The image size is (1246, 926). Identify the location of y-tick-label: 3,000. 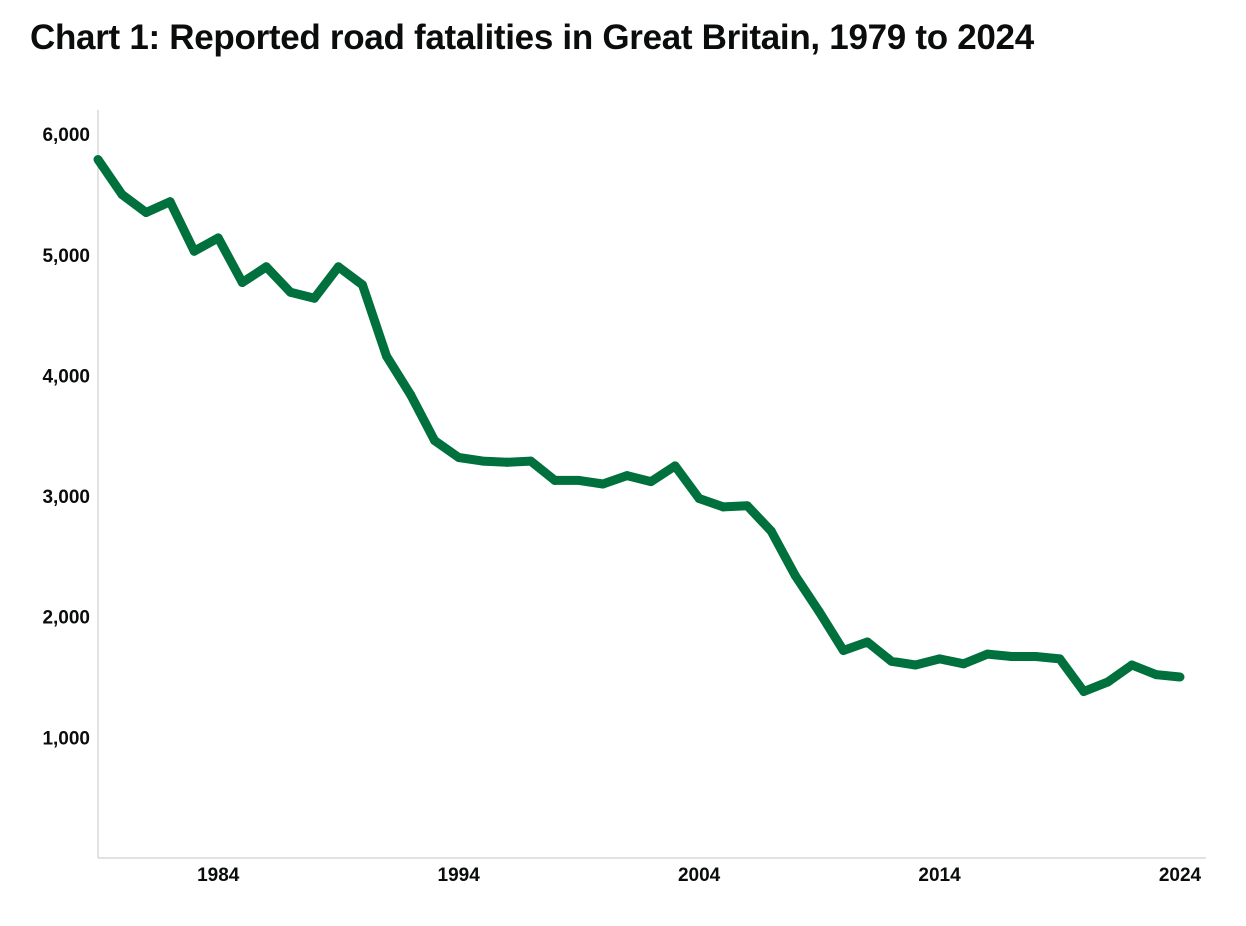
(66, 497).